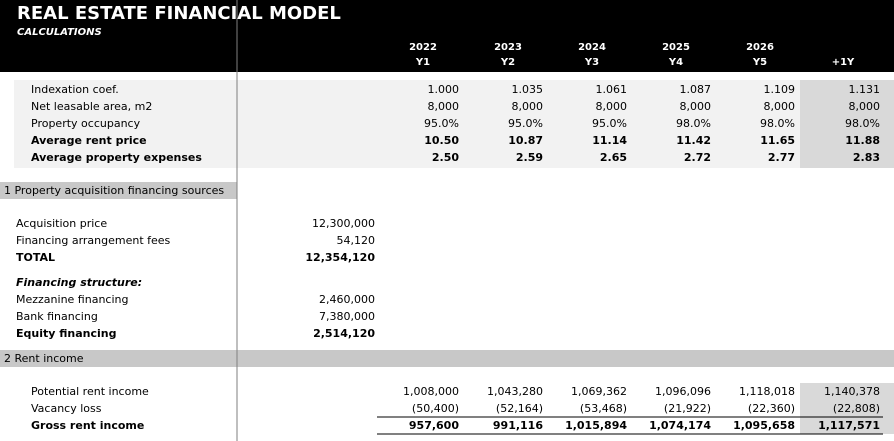 This screenshot has height=441, width=894. What do you see at coordinates (676, 47) in the screenshot?
I see `column-year: 2025` at bounding box center [676, 47].